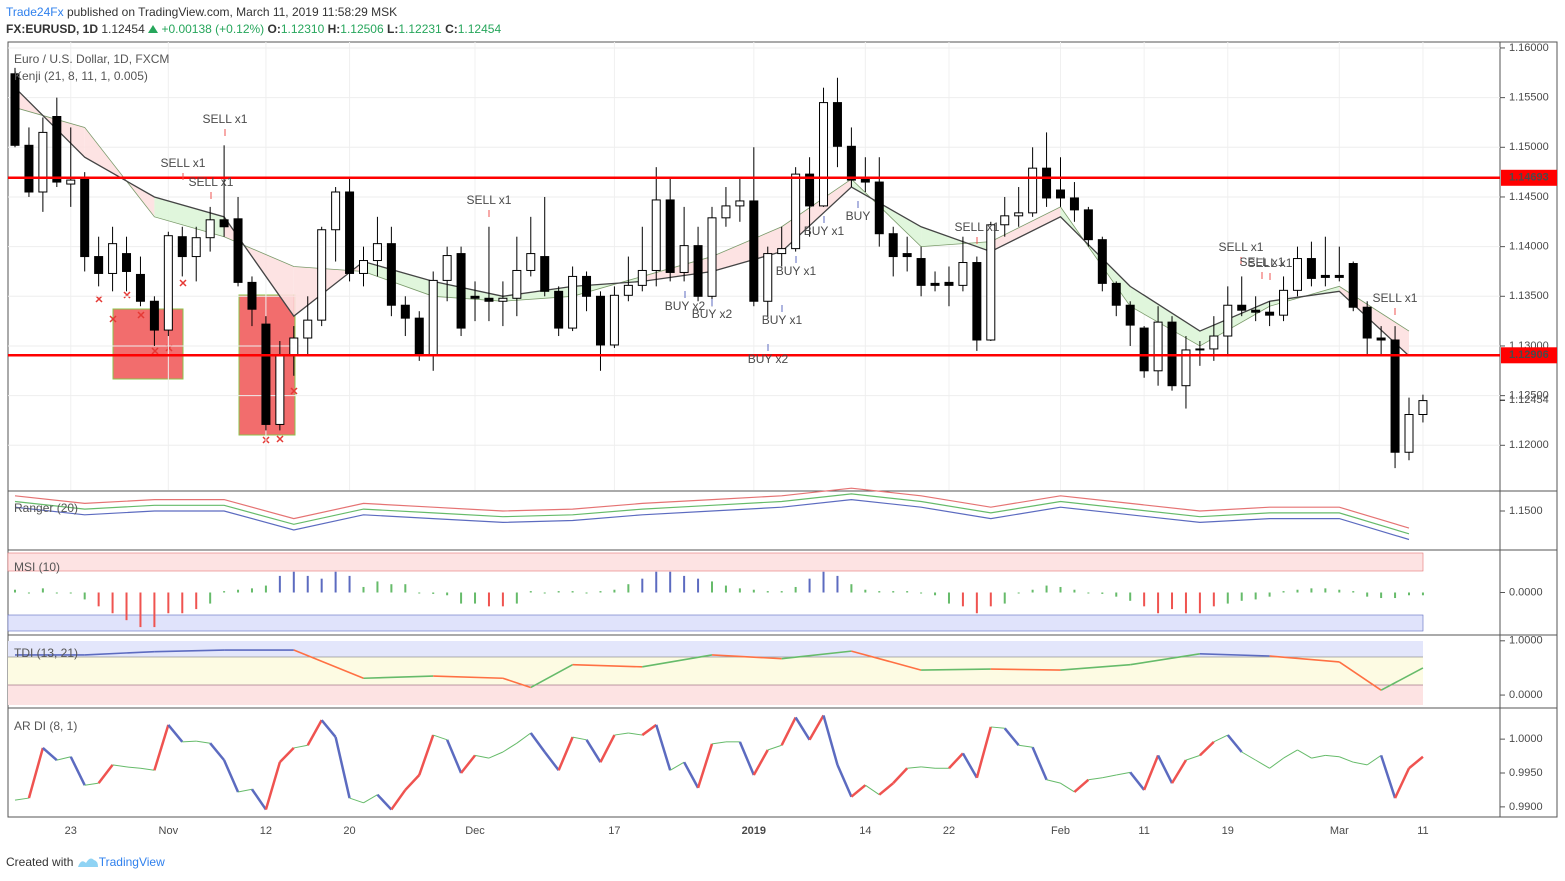 Image resolution: width=1565 pixels, height=881 pixels. I want to click on level-label: 1.12906, so click(1529, 355).